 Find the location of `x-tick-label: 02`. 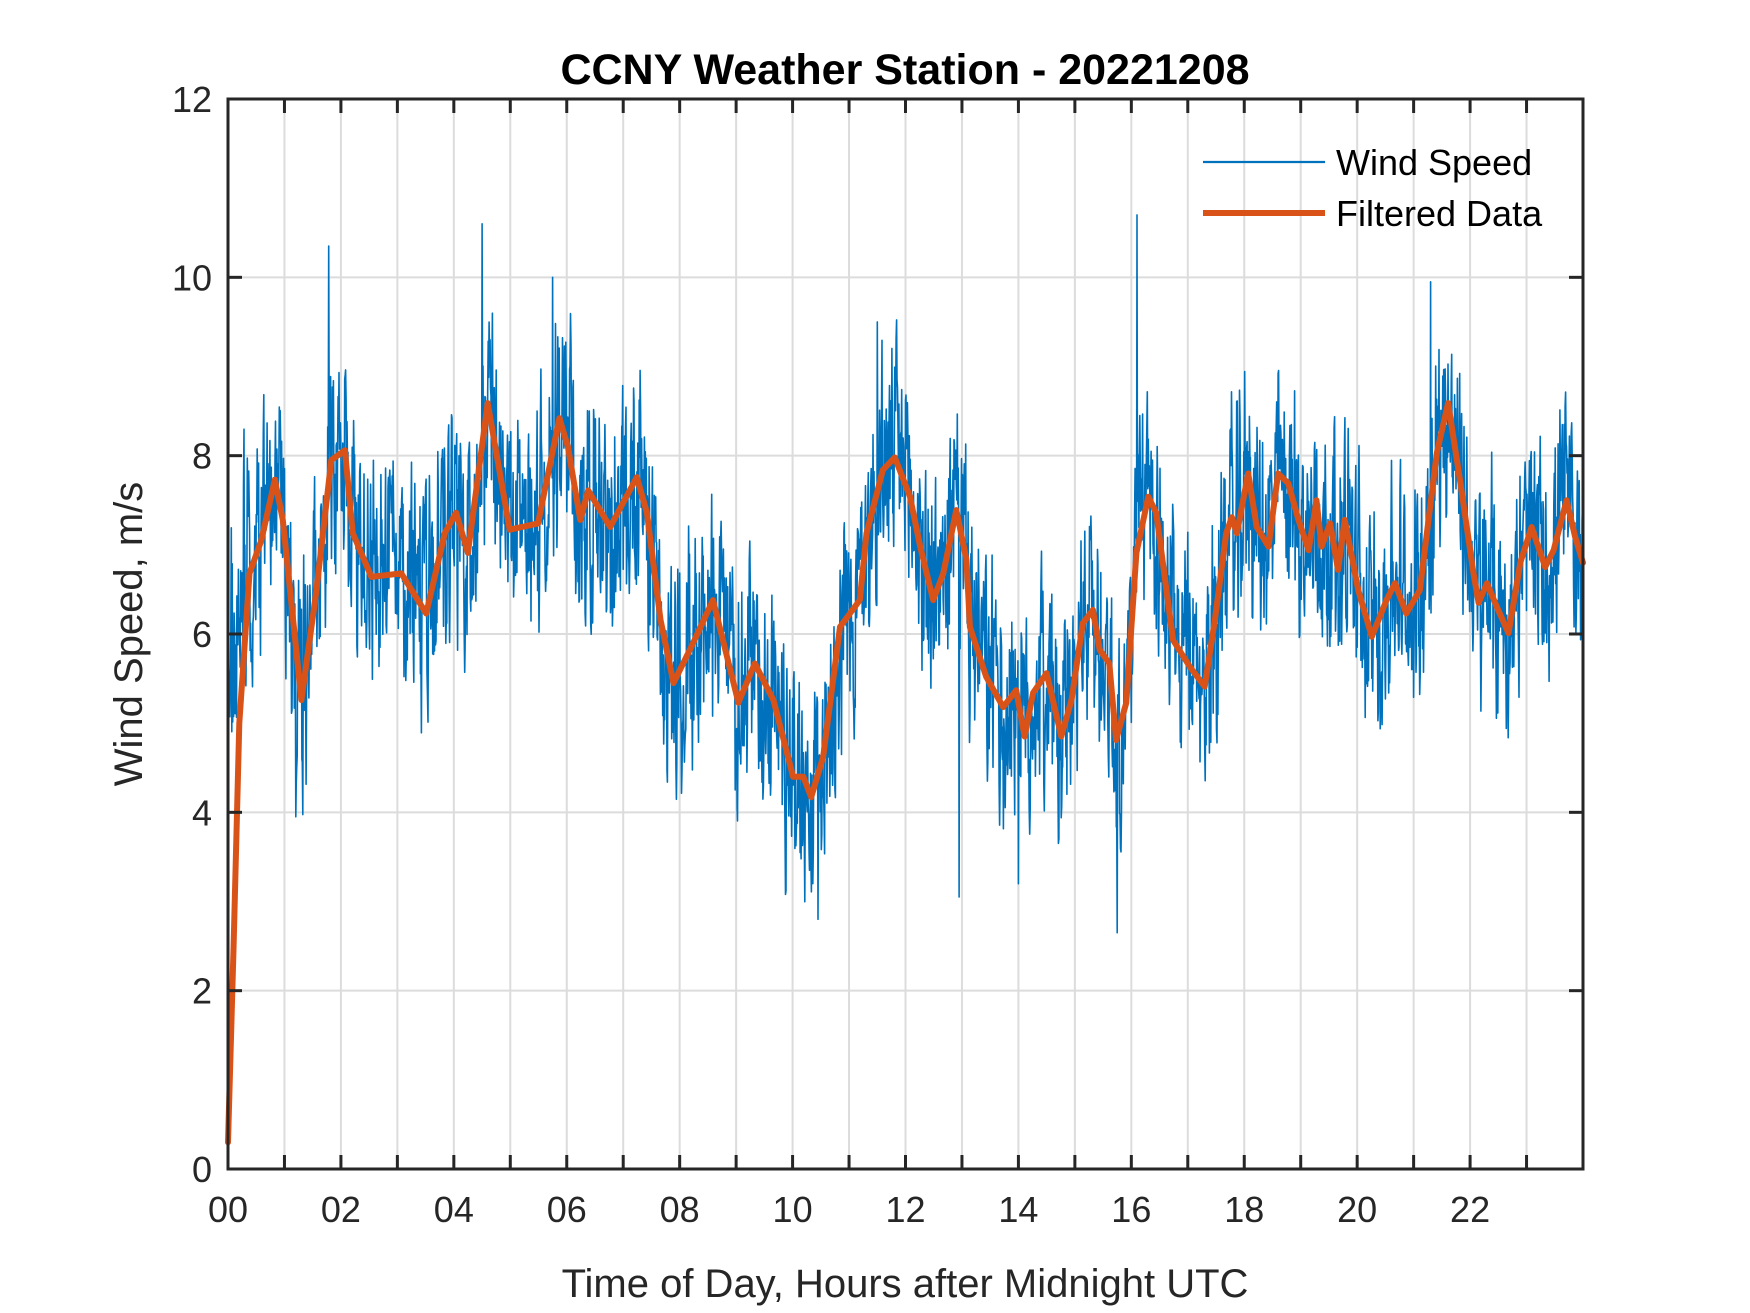

x-tick-label: 02 is located at coordinates (341, 1209).